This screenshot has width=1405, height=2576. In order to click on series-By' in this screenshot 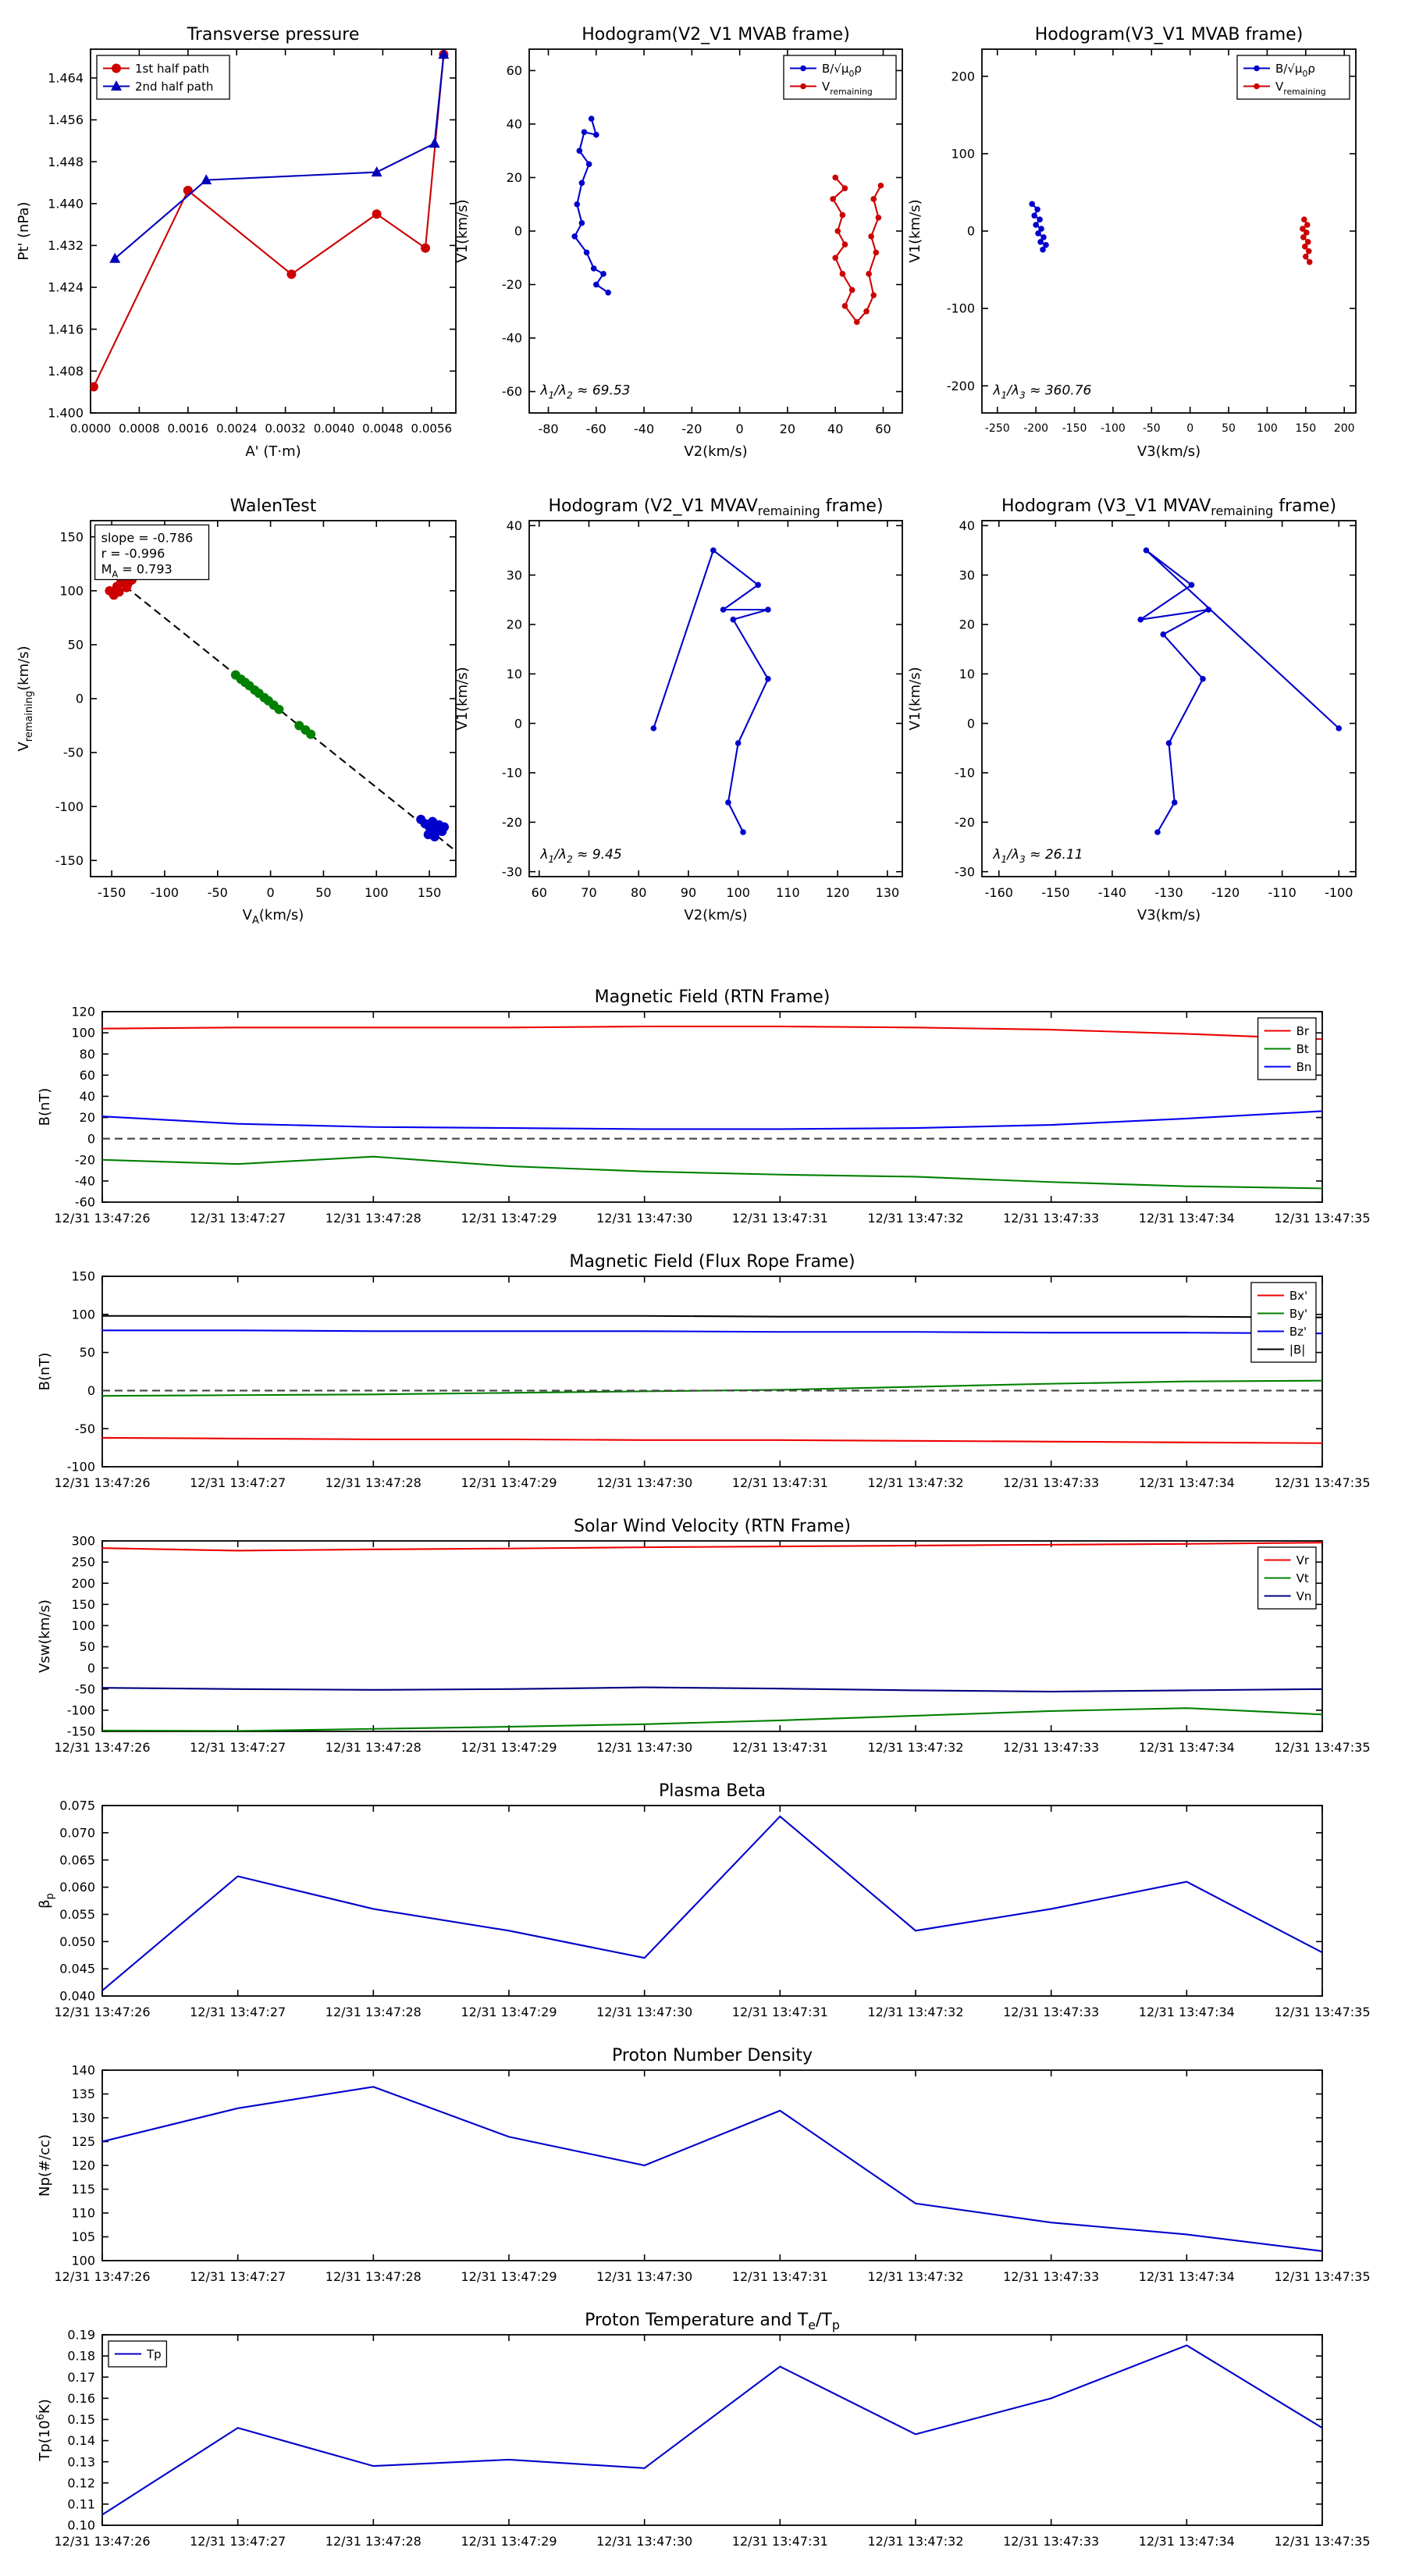, I will do `click(712, 1388)`.